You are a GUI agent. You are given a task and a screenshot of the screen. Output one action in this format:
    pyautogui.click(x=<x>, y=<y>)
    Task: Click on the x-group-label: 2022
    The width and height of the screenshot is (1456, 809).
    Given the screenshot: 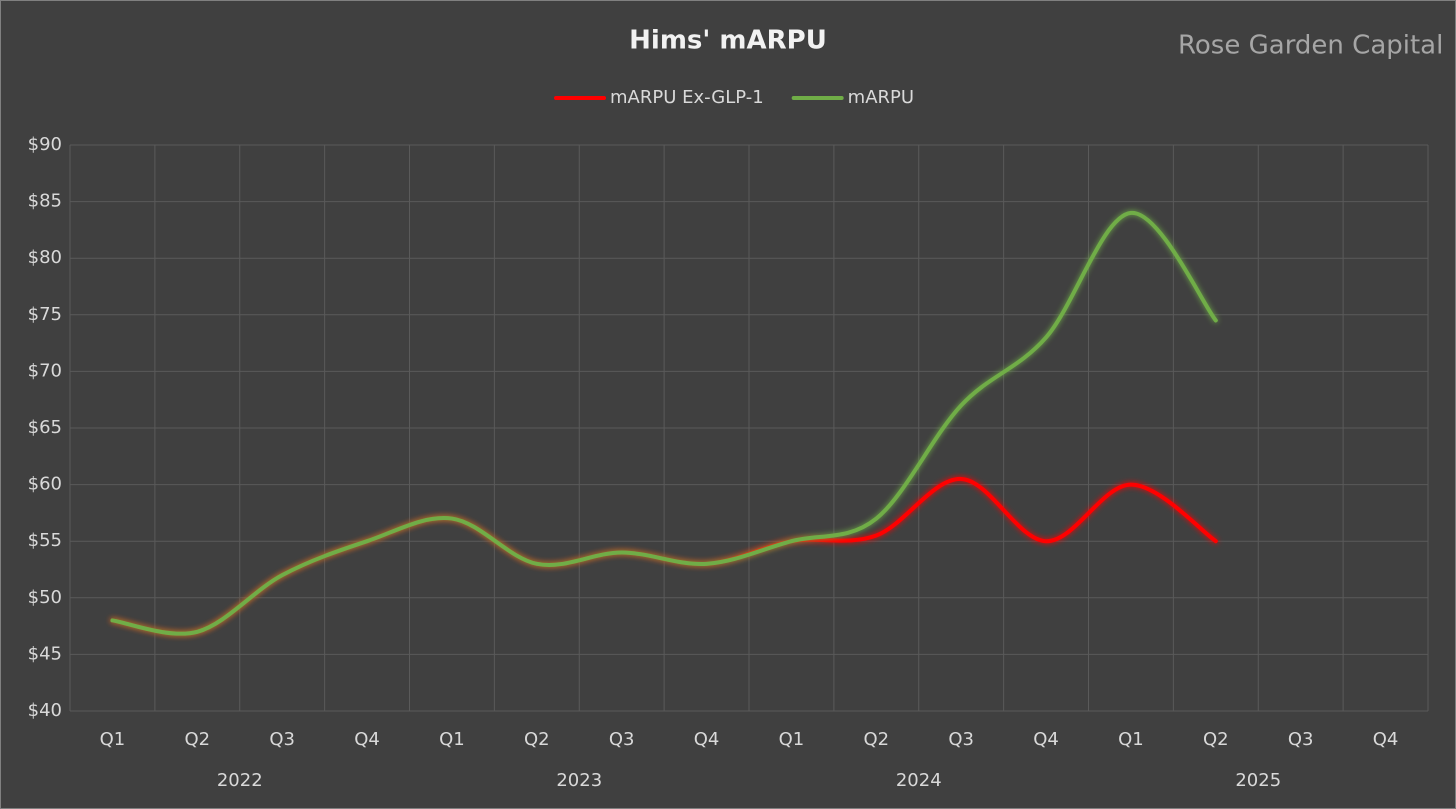 What is the action you would take?
    pyautogui.click(x=240, y=780)
    